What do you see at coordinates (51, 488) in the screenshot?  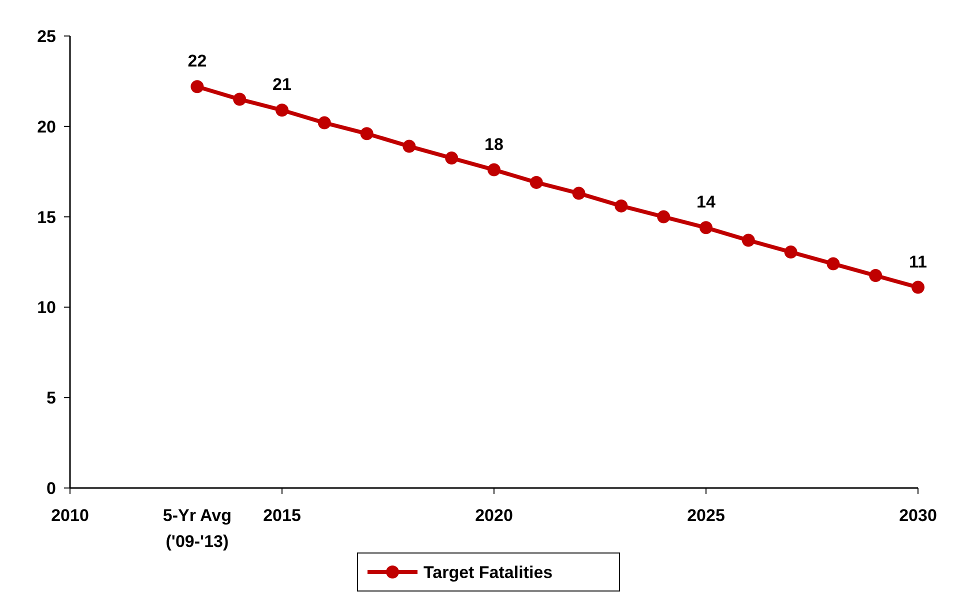 I see `y-tick-label: 0` at bounding box center [51, 488].